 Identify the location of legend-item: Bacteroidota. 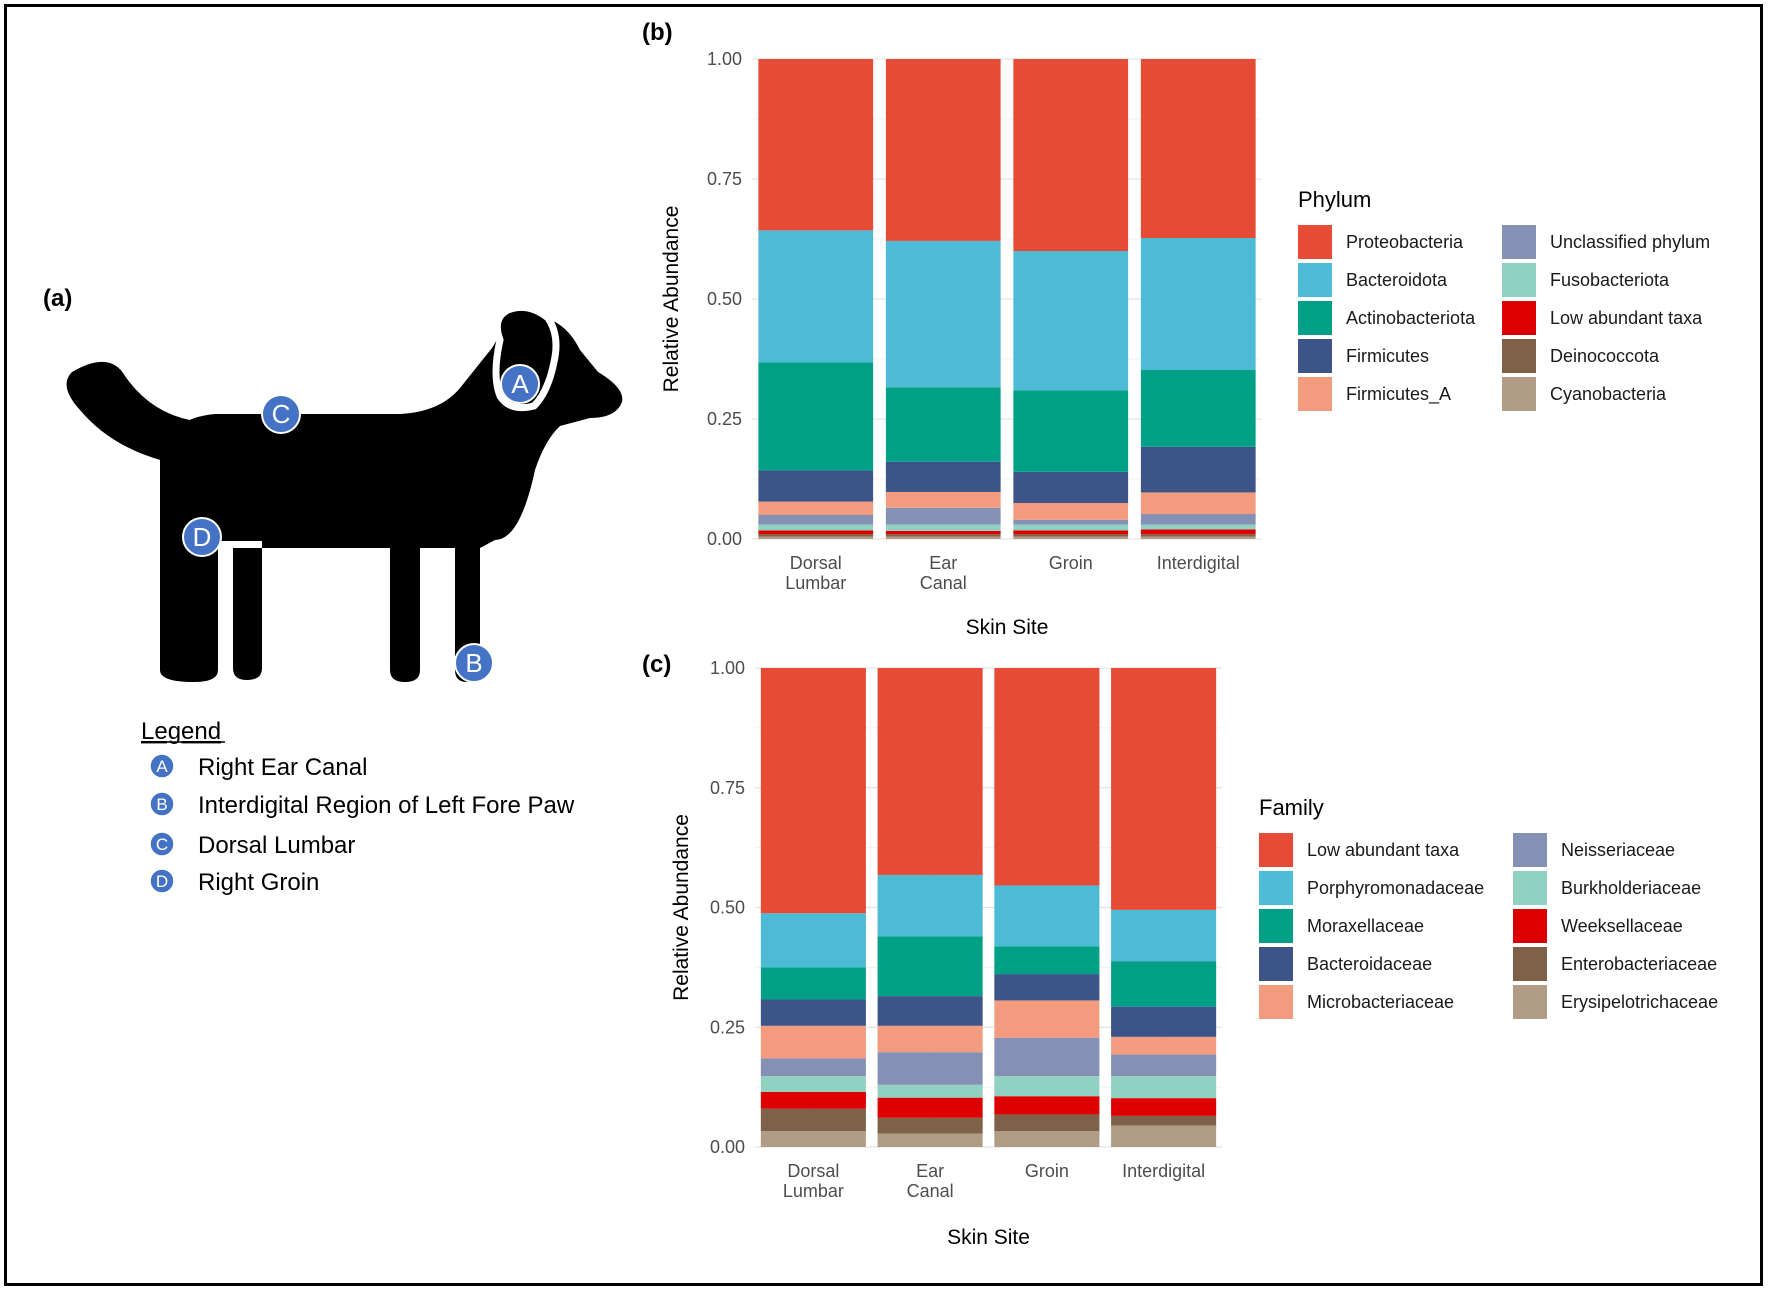
(1373, 280).